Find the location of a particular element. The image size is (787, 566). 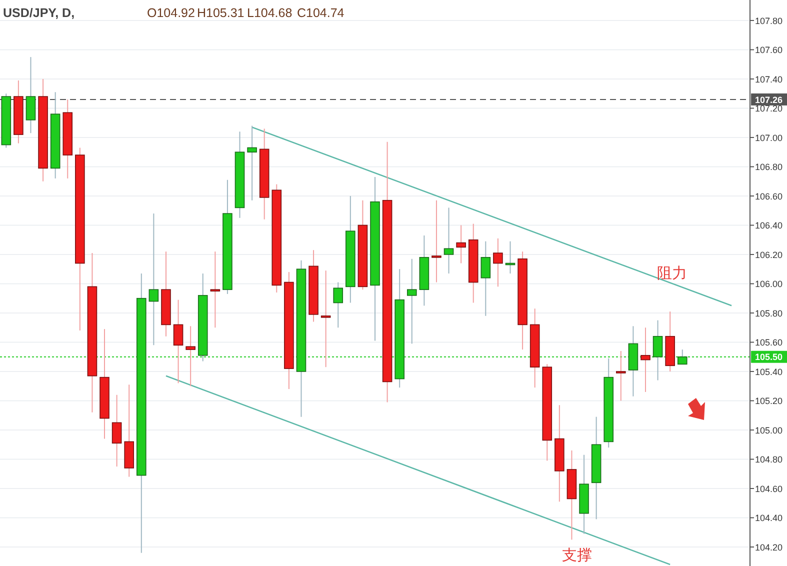

y-tick-label: 106.60 is located at coordinates (769, 196).